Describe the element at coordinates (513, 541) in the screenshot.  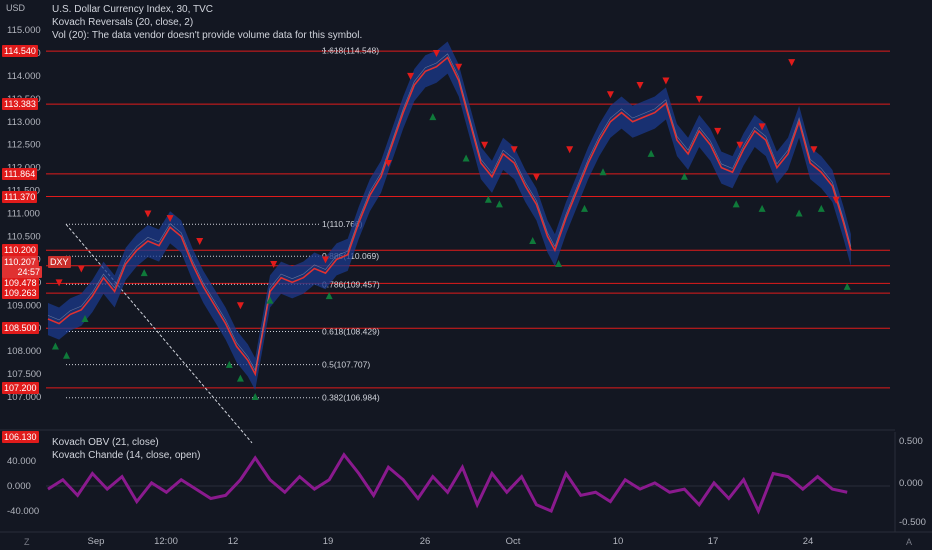
I see `time-tick-label: Oct` at that location.